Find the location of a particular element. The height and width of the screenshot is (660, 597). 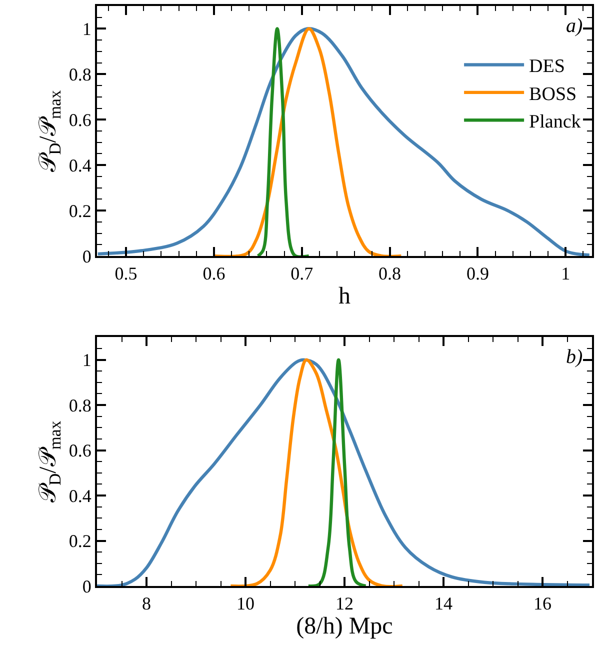

x-axis-title: h is located at coordinates (344, 296).